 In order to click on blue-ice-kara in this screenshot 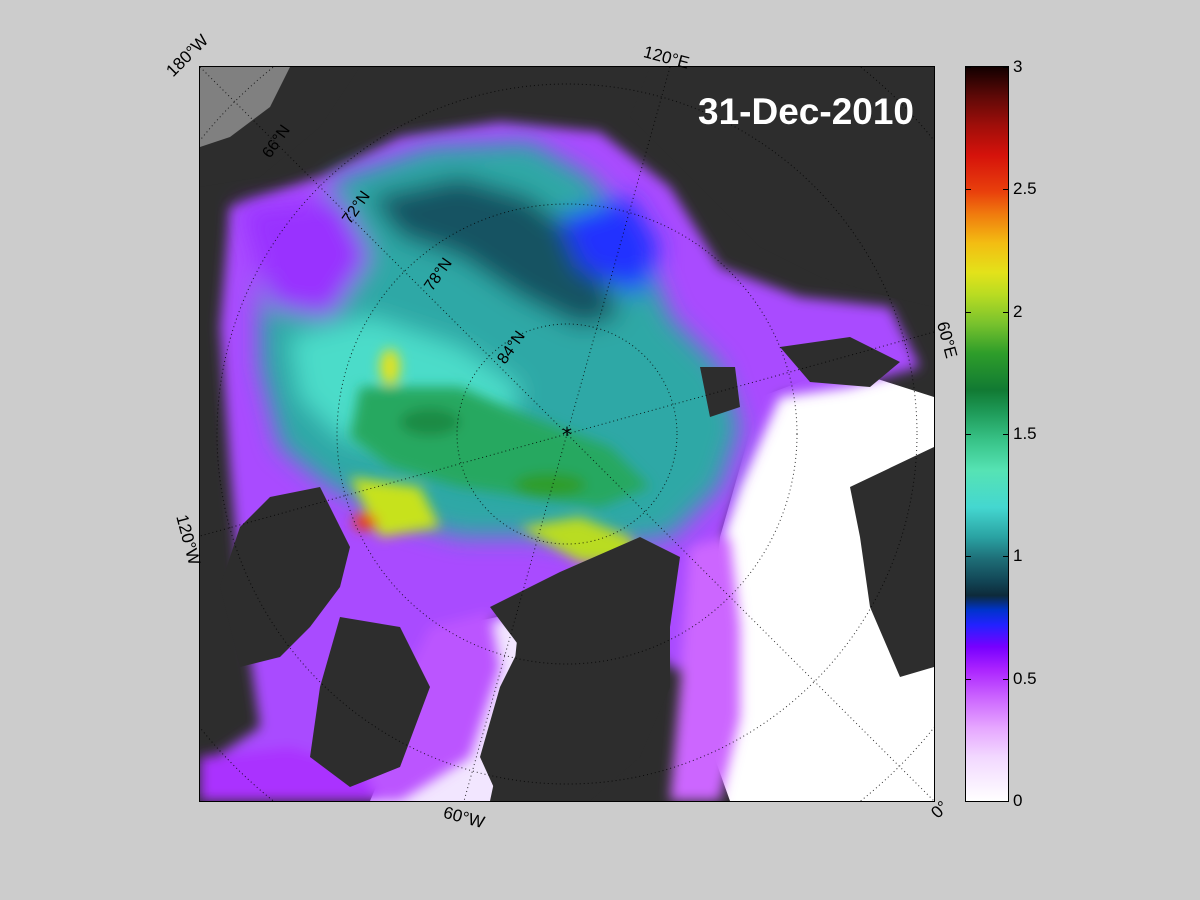, I will do `click(610, 247)`.